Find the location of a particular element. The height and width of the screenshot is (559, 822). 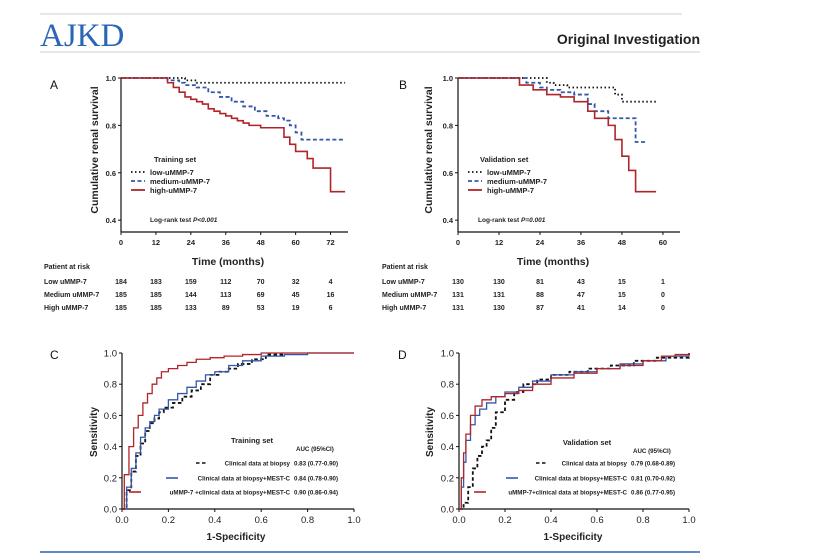

y-tick-label: 0.2 is located at coordinates (447, 478).